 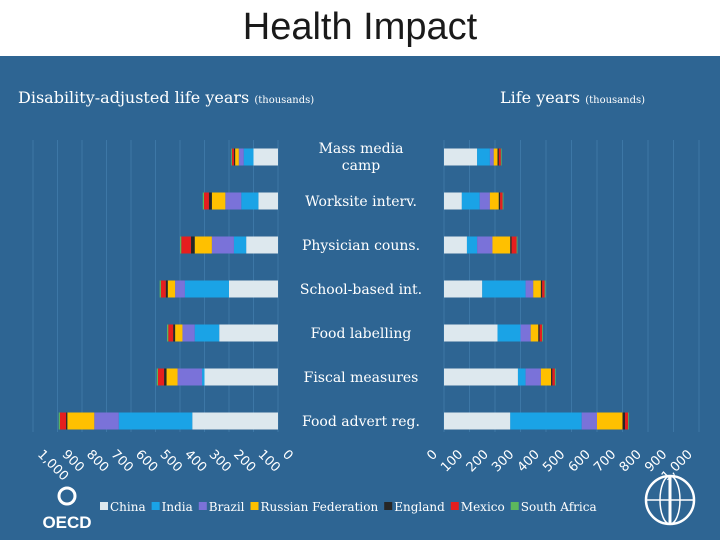 I want to click on left-tick-label: 200, so click(x=244, y=461).